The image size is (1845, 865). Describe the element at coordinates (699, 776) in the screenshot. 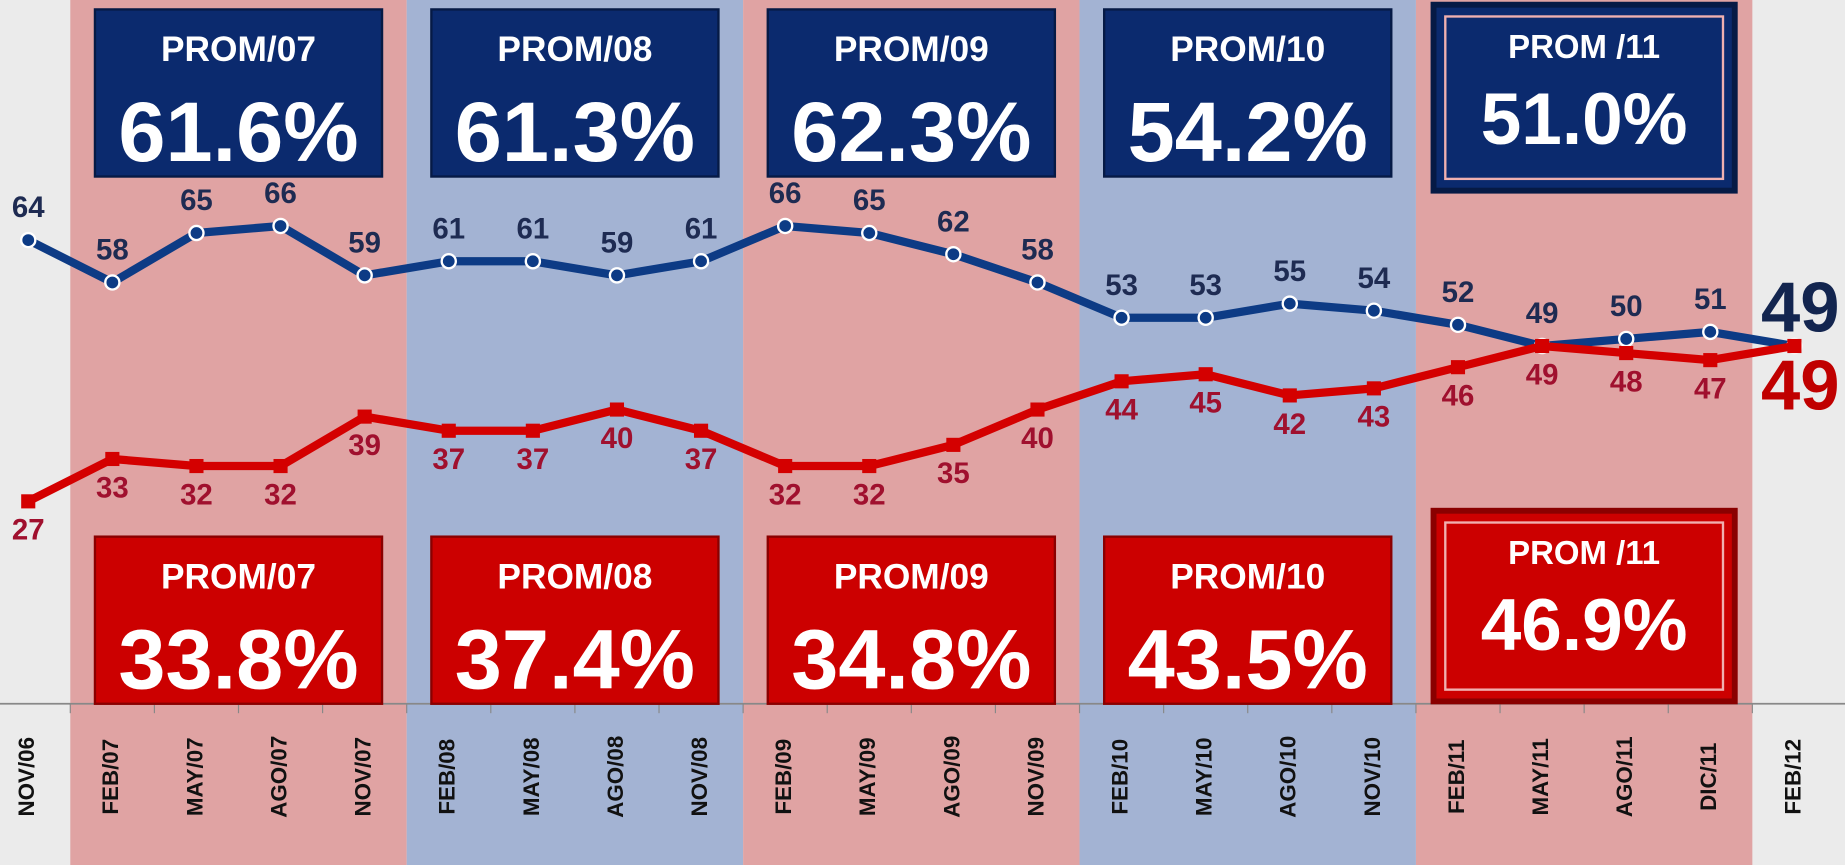

I see `x-tick-label: NOV/08` at that location.